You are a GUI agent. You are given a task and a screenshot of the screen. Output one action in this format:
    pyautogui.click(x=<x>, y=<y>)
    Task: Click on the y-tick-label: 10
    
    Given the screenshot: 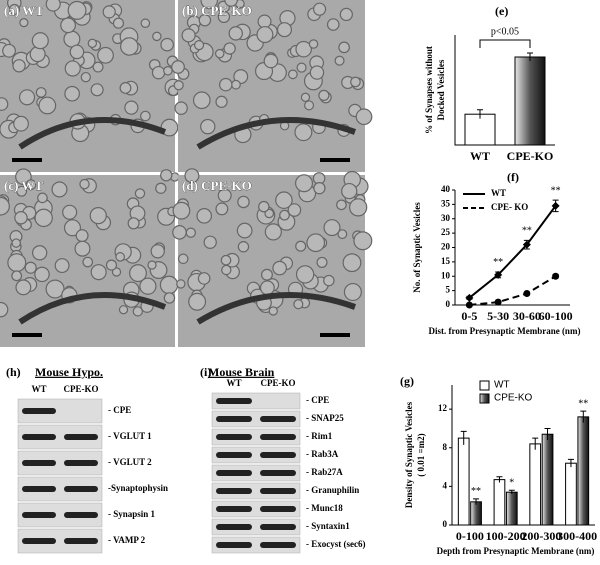 What is the action you would take?
    pyautogui.click(x=446, y=275)
    